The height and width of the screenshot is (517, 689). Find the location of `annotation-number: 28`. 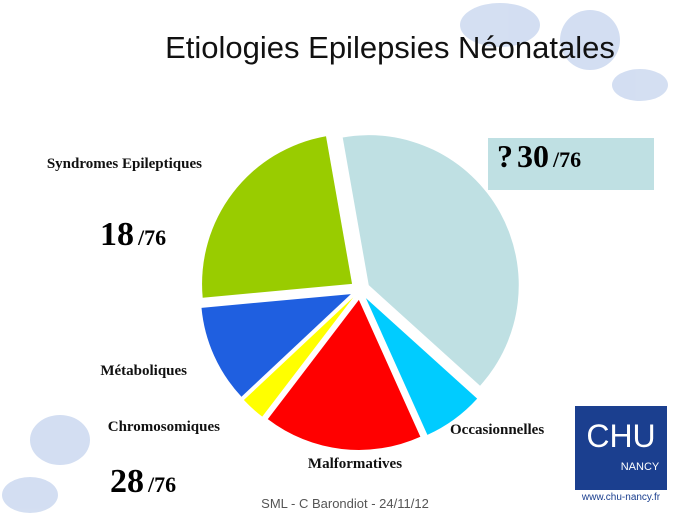

annotation-number: 28 is located at coordinates (127, 481).